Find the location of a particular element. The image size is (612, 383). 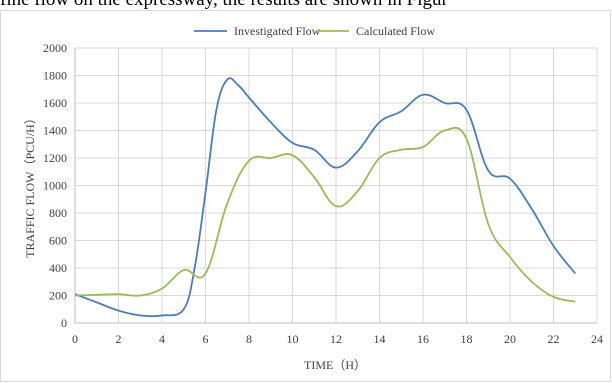

y-axis-label: TRAFFIC FLOW（PCU/H） is located at coordinates (30, 185).